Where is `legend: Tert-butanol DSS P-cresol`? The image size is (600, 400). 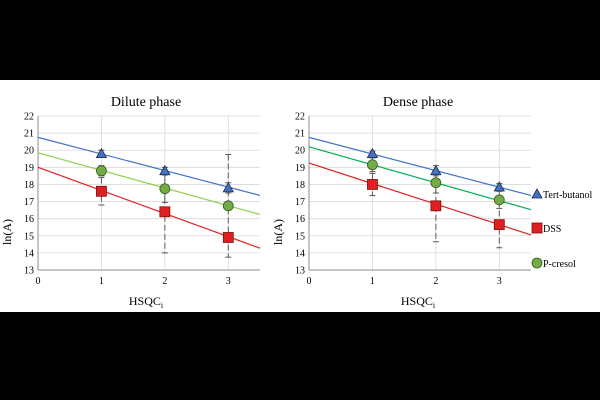 legend: Tert-butanol DSS P-cresol is located at coordinates (562, 229).